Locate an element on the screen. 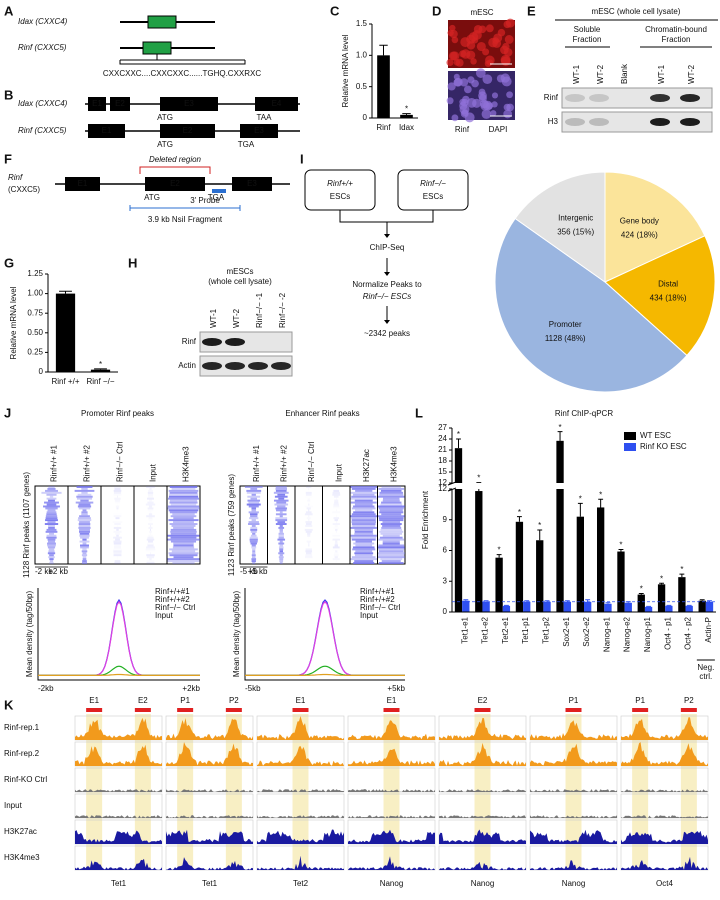 This screenshot has height=900, width=720. legend-label: Rinf KO ESC is located at coordinates (663, 446).